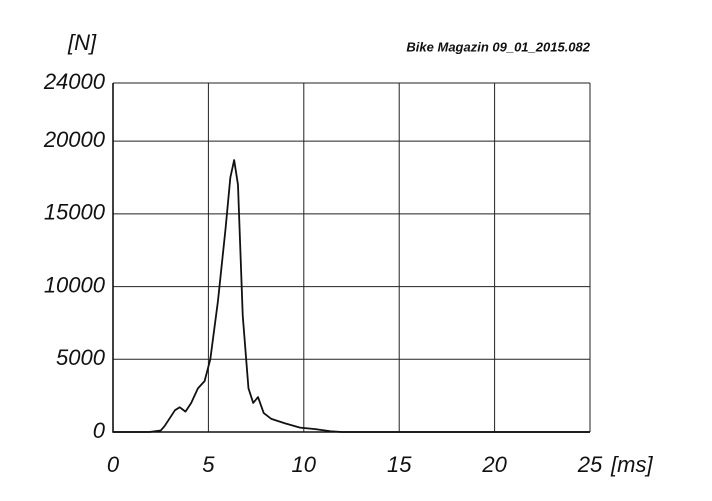 The width and height of the screenshot is (712, 501). I want to click on y-tick-label: 10000, so click(75, 284).